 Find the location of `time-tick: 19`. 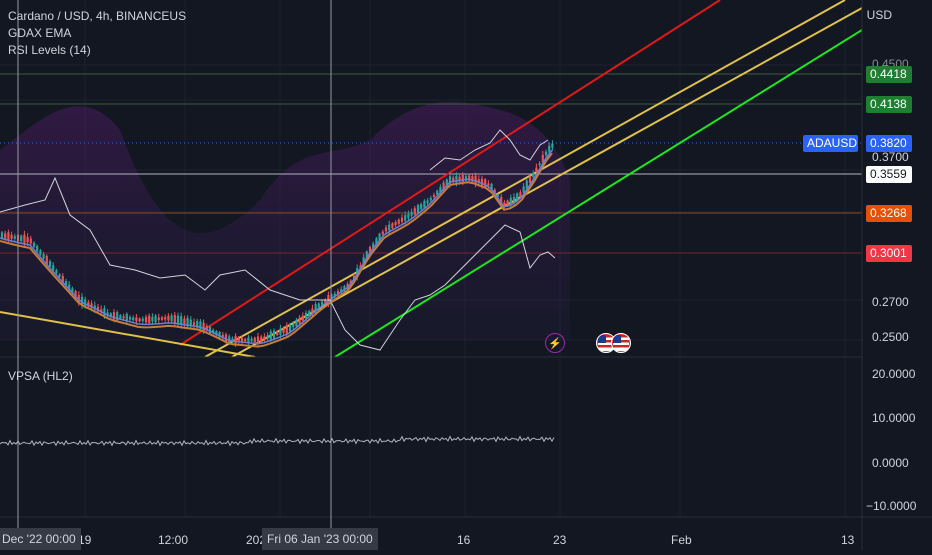

time-tick: 19 is located at coordinates (85, 540).